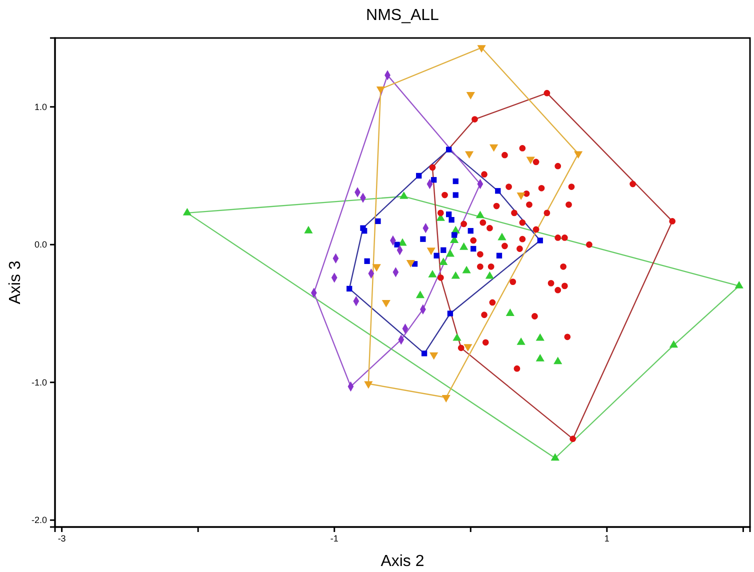 This screenshot has height=572, width=754. I want to click on y-axis-title: Axis 3, so click(15, 282).